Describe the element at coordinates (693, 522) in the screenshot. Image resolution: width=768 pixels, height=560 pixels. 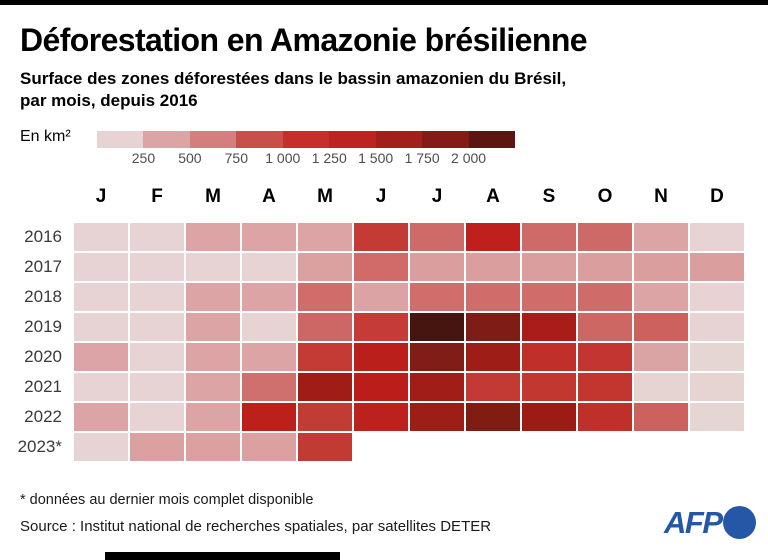
I see `afp-logo-text: AFP` at that location.